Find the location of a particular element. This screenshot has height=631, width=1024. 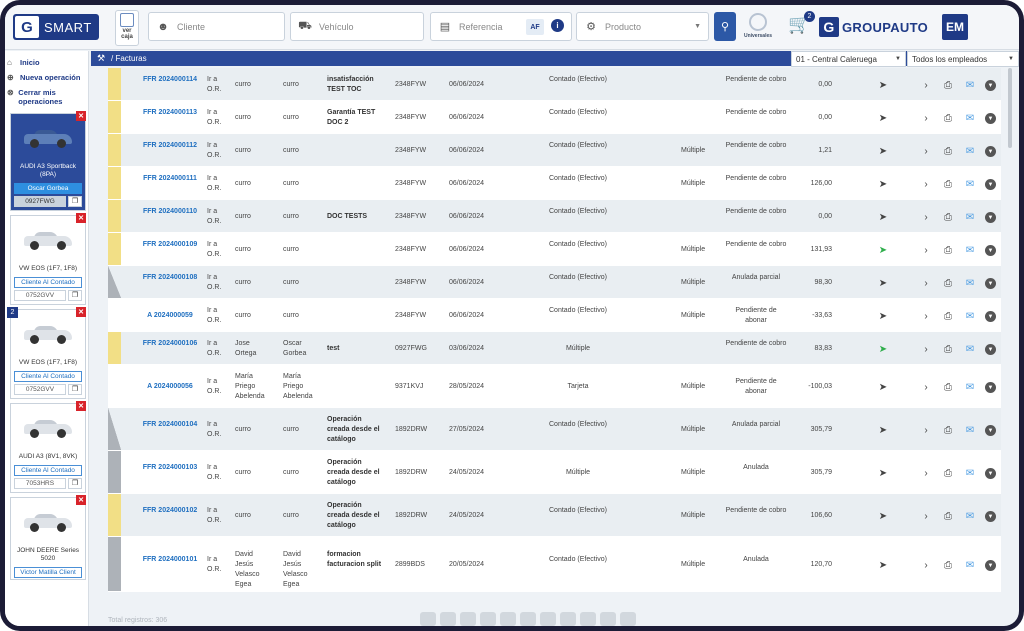

vehicle-client: Cliente Al Contado is located at coordinates (48, 470).